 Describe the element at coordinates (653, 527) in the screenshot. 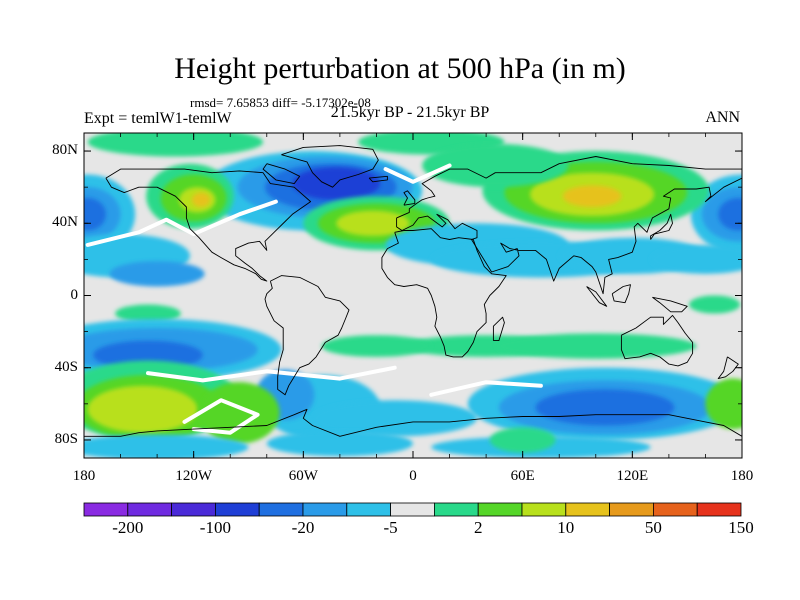

I see `colorbar-label: 50` at that location.